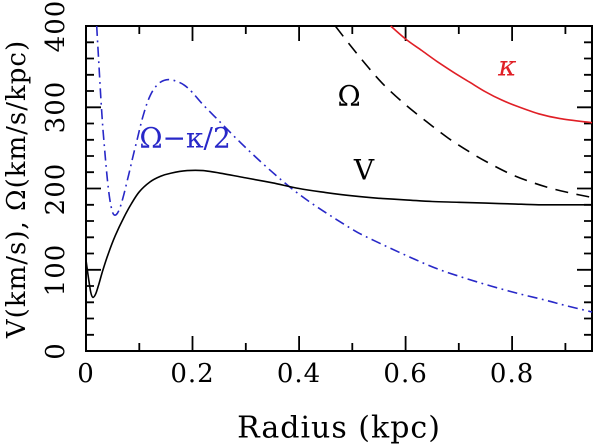 The width and height of the screenshot is (600, 446). Describe the element at coordinates (339, 428) in the screenshot. I see `x-axis-title: Radius (kpc)` at that location.